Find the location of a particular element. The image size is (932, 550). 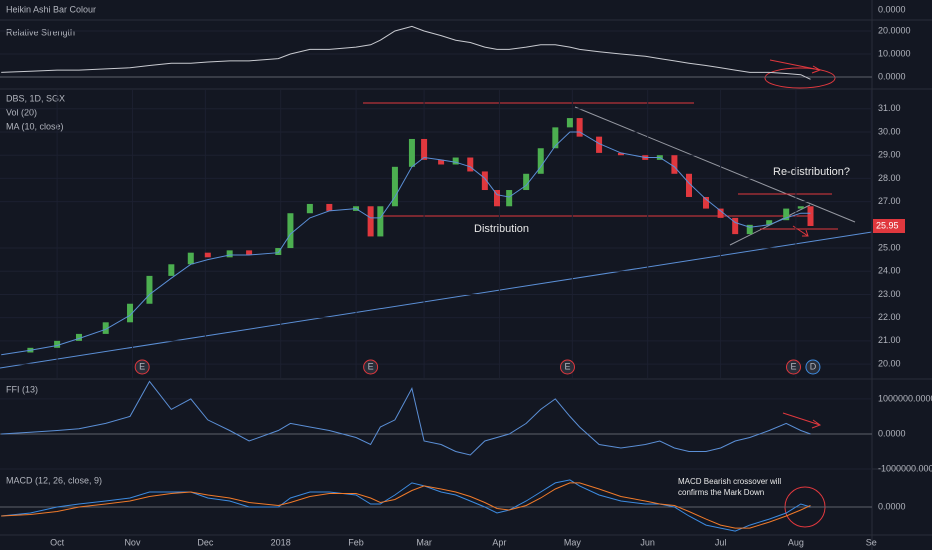

y-tick-label: 22.00 is located at coordinates (889, 317).